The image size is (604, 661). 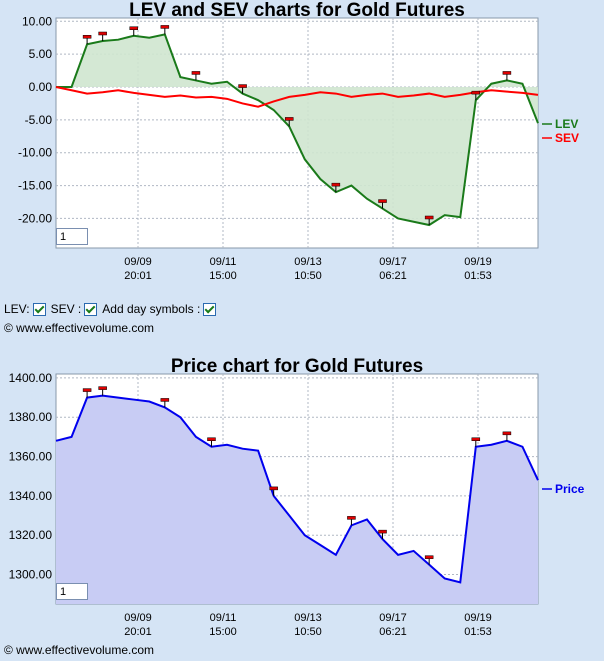 What do you see at coordinates (297, 366) in the screenshot?
I see `price-chart-title: Price chart for Gold Futures` at bounding box center [297, 366].